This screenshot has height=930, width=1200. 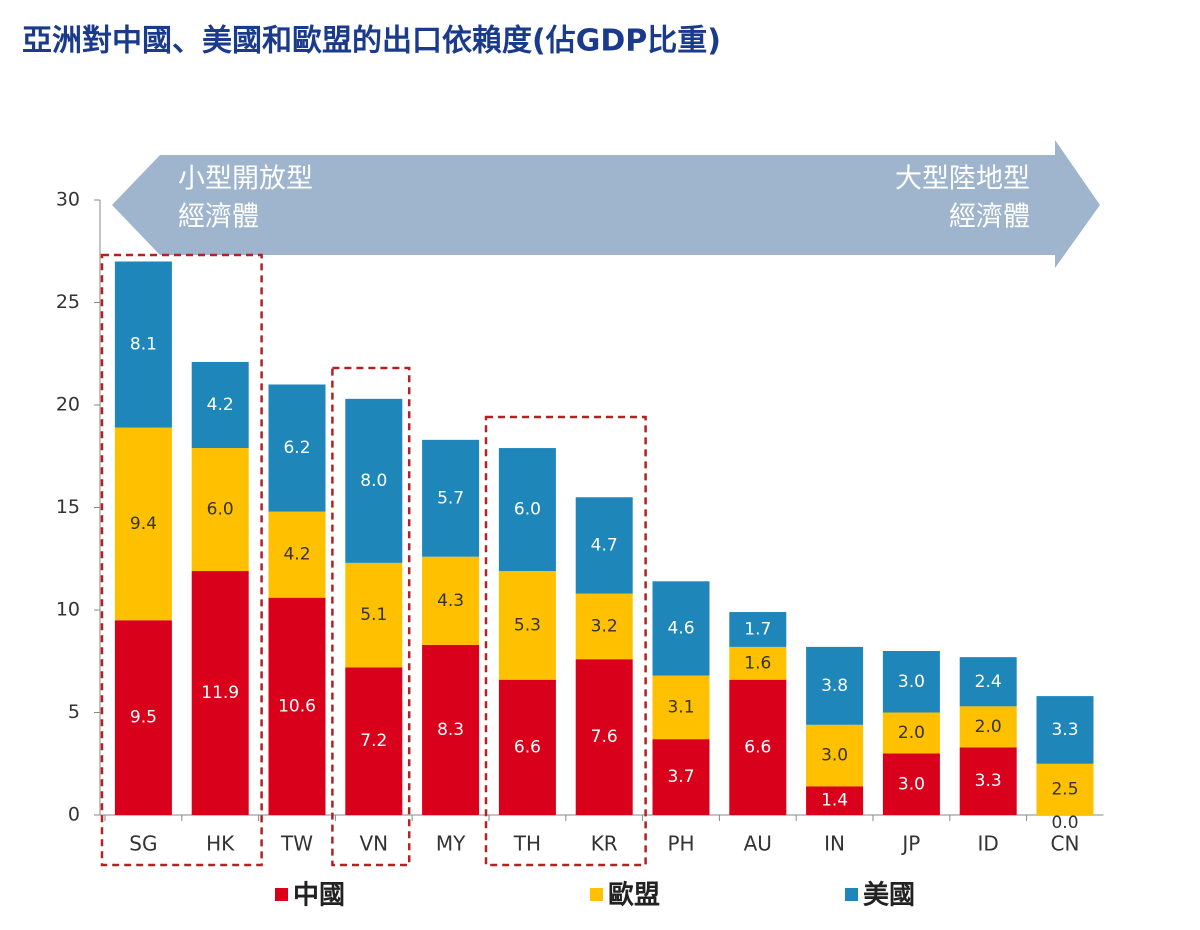 What do you see at coordinates (834, 844) in the screenshot?
I see `x-tick-label: IN` at bounding box center [834, 844].